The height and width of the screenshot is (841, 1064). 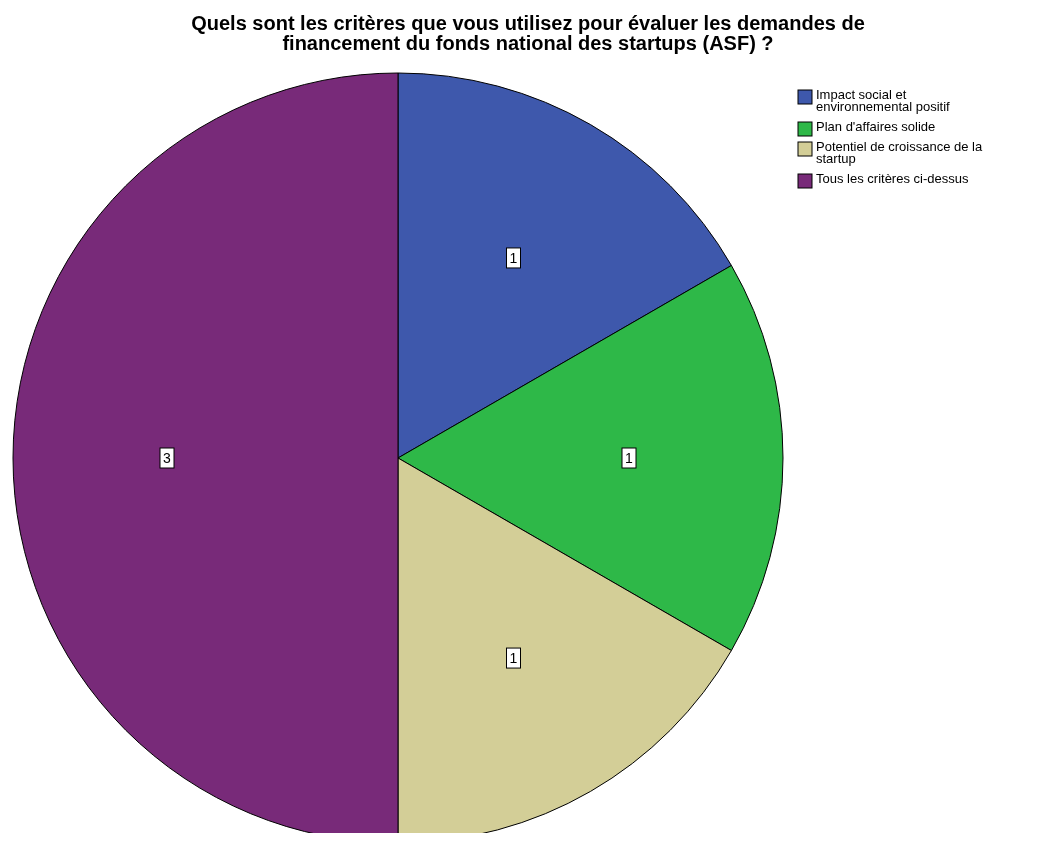 What do you see at coordinates (167, 458) in the screenshot?
I see `data-label: 3` at bounding box center [167, 458].